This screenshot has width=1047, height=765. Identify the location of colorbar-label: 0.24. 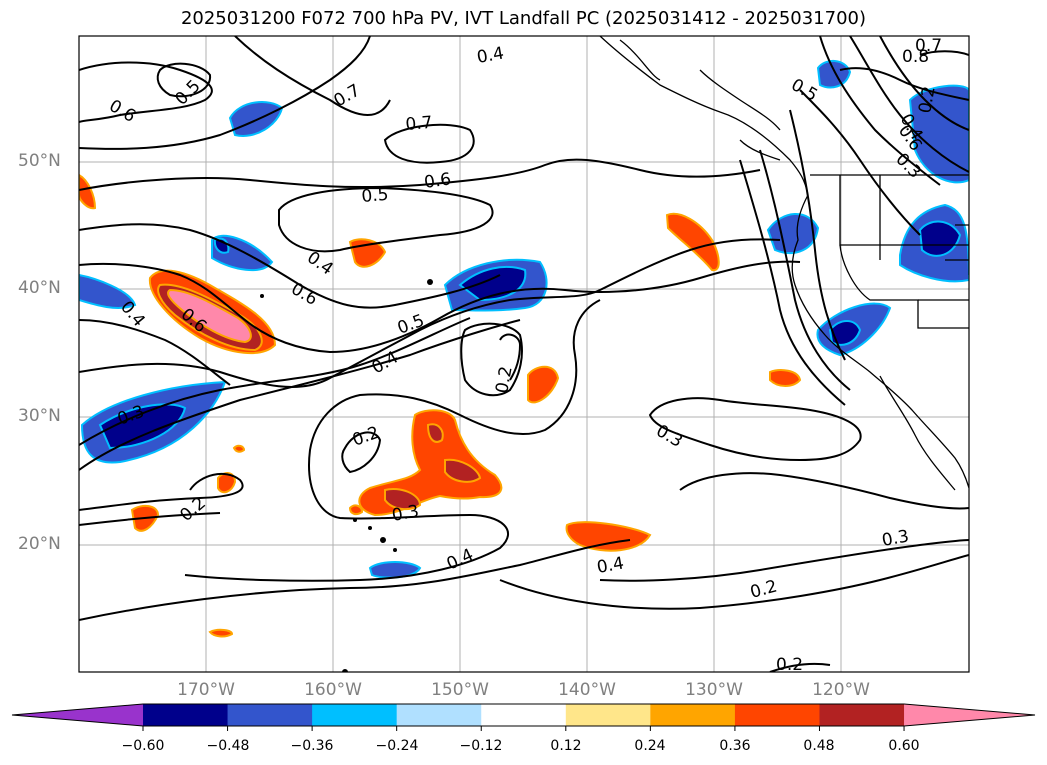
(650, 746).